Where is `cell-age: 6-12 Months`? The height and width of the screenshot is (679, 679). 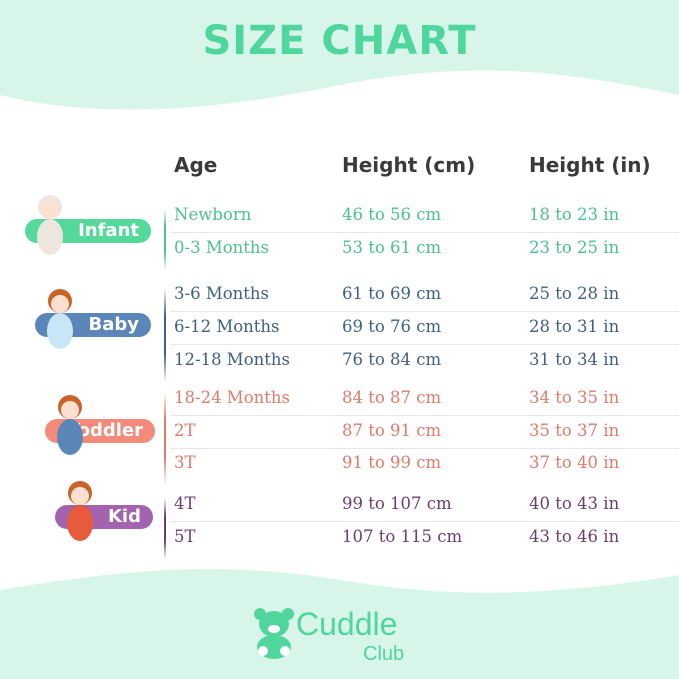
cell-age: 6-12 Months is located at coordinates (227, 326).